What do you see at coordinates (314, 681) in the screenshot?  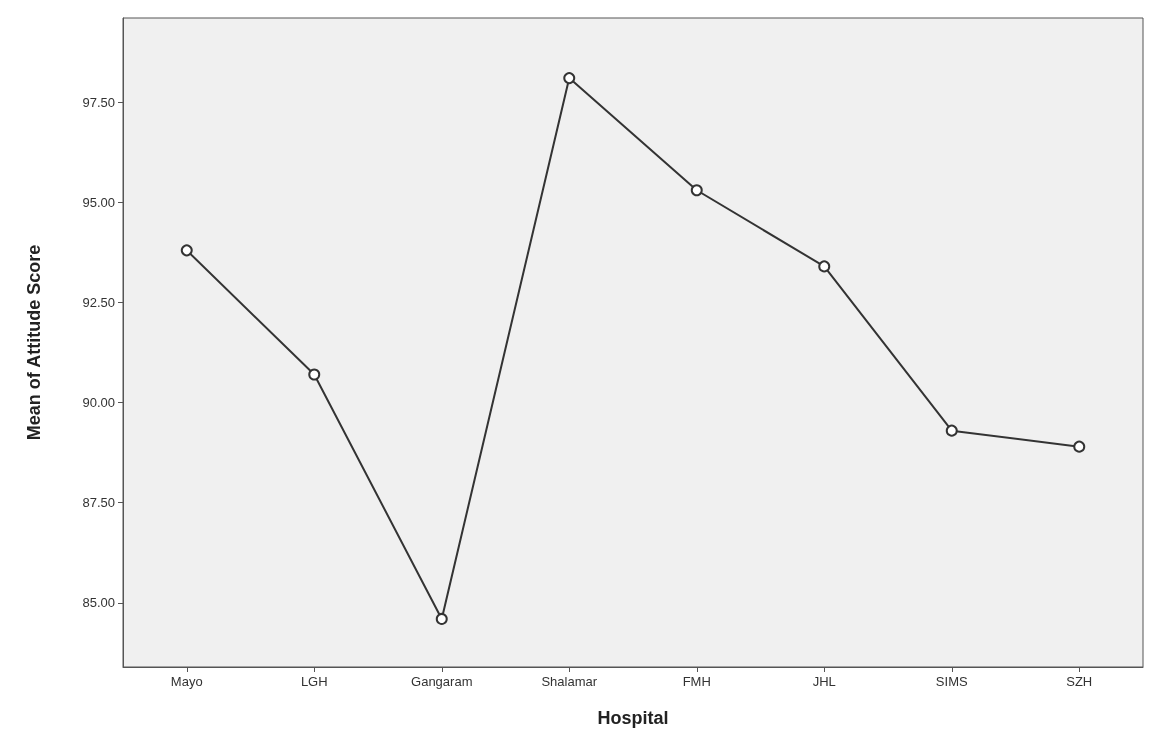 I see `x-tick-label: LGH` at bounding box center [314, 681].